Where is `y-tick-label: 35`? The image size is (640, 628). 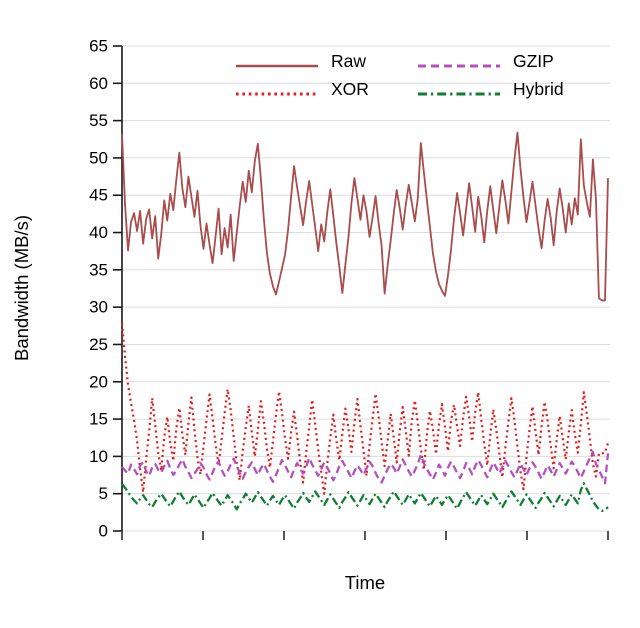
y-tick-label: 35 is located at coordinates (98, 269).